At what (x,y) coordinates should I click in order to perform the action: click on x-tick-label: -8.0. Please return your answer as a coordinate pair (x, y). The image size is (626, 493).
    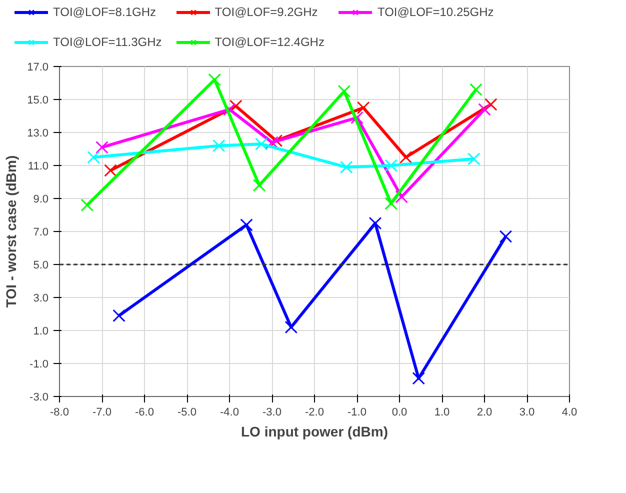
    Looking at the image, I should click on (59, 412).